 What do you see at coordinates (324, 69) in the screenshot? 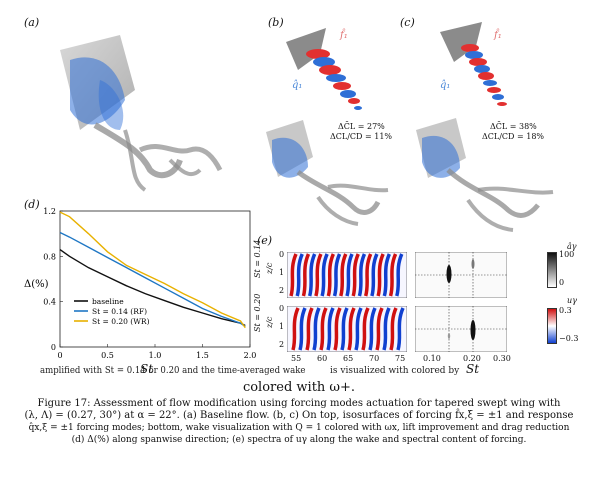
I see `forcing-mode-image-b` at bounding box center [324, 69].